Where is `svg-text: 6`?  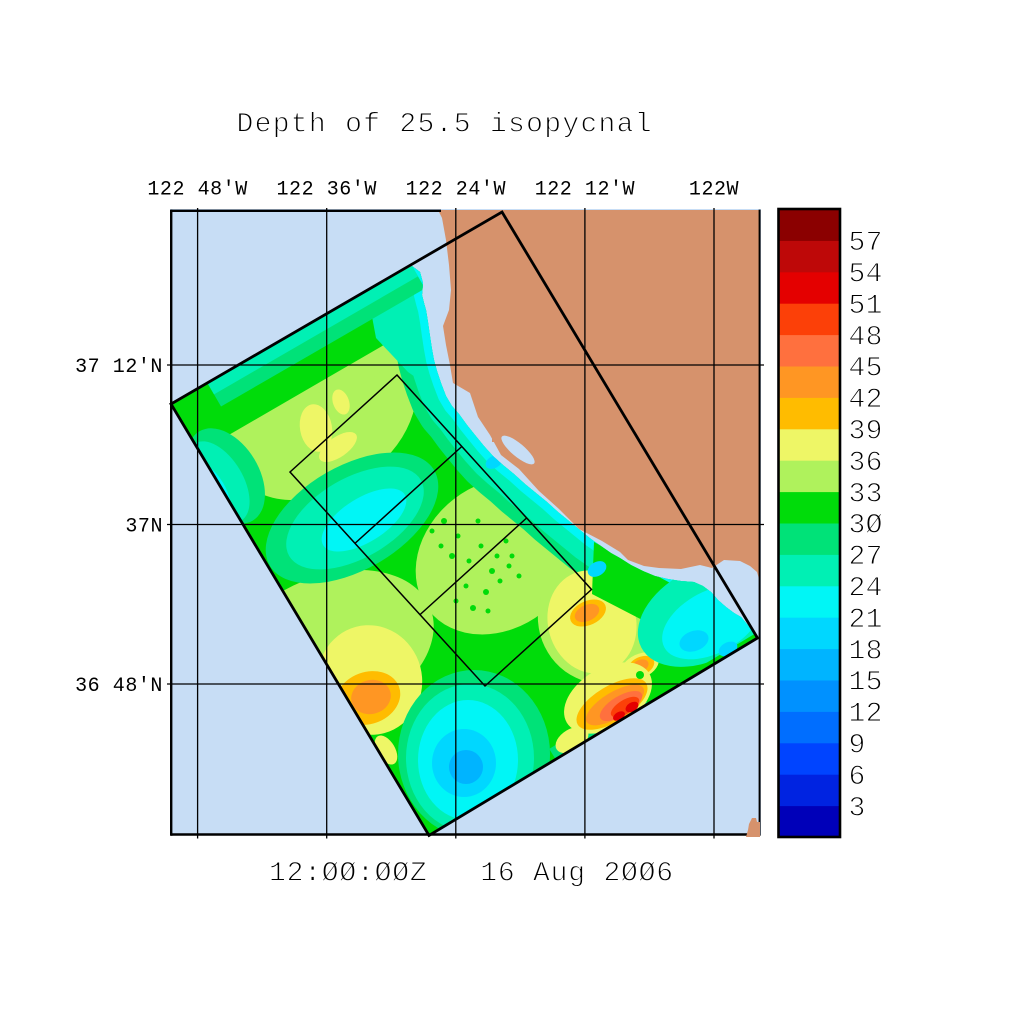 svg-text: 6 is located at coordinates (857, 777).